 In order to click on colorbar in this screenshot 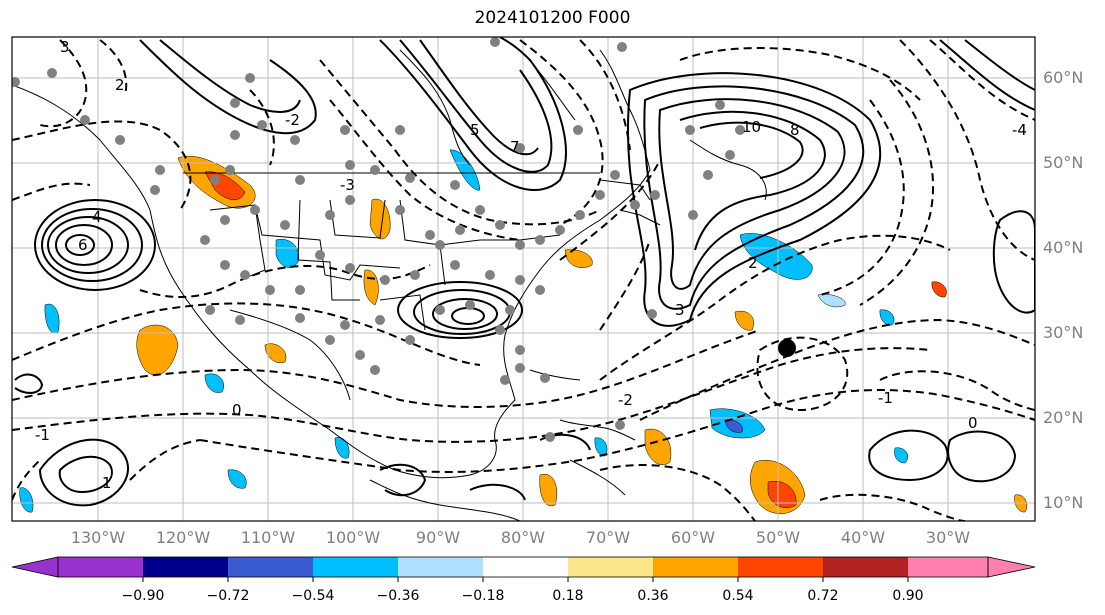, I will do `click(523, 569)`.